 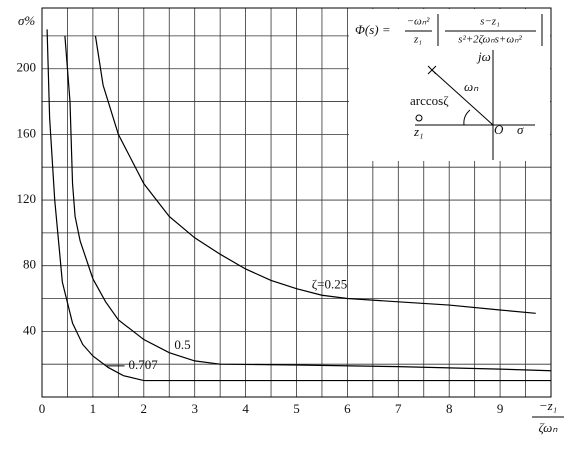 What do you see at coordinates (467, 117) in the screenshot?
I see `angle-arc` at bounding box center [467, 117].